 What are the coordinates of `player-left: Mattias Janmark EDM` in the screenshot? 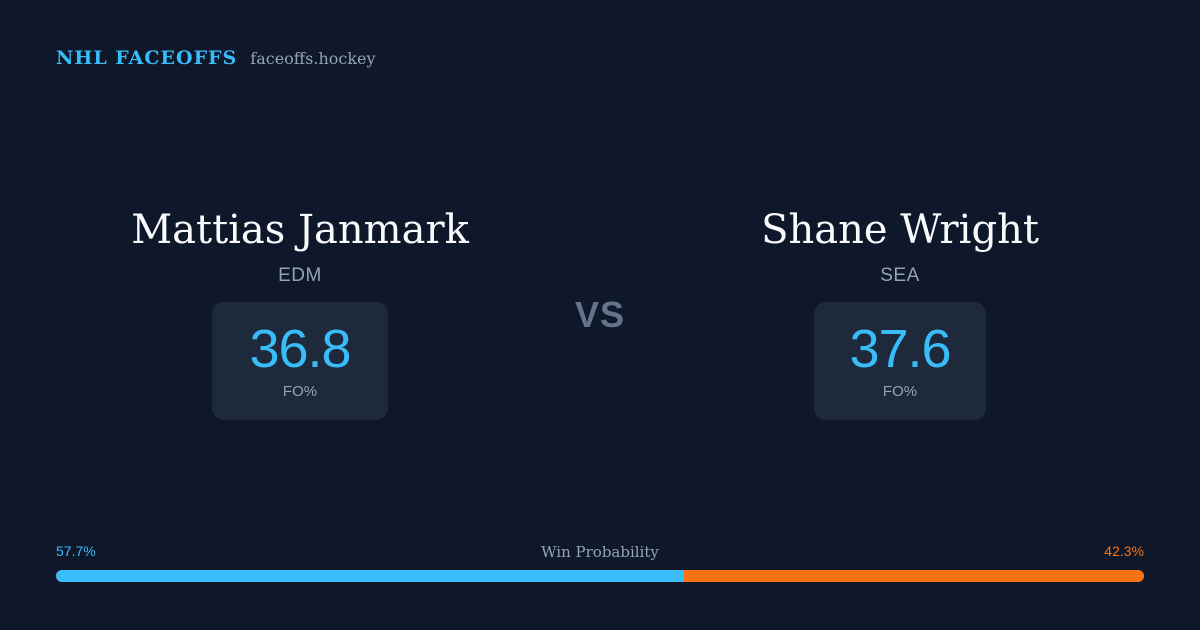 It's located at (300, 245).